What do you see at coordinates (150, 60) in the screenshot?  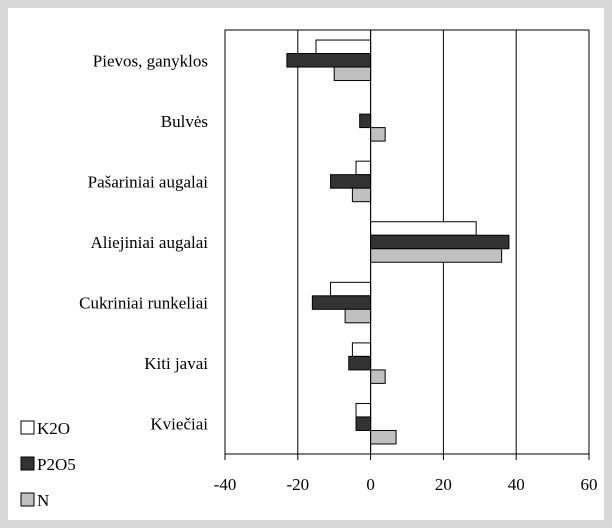 I see `category-label: Pievos, ganyklos` at bounding box center [150, 60].